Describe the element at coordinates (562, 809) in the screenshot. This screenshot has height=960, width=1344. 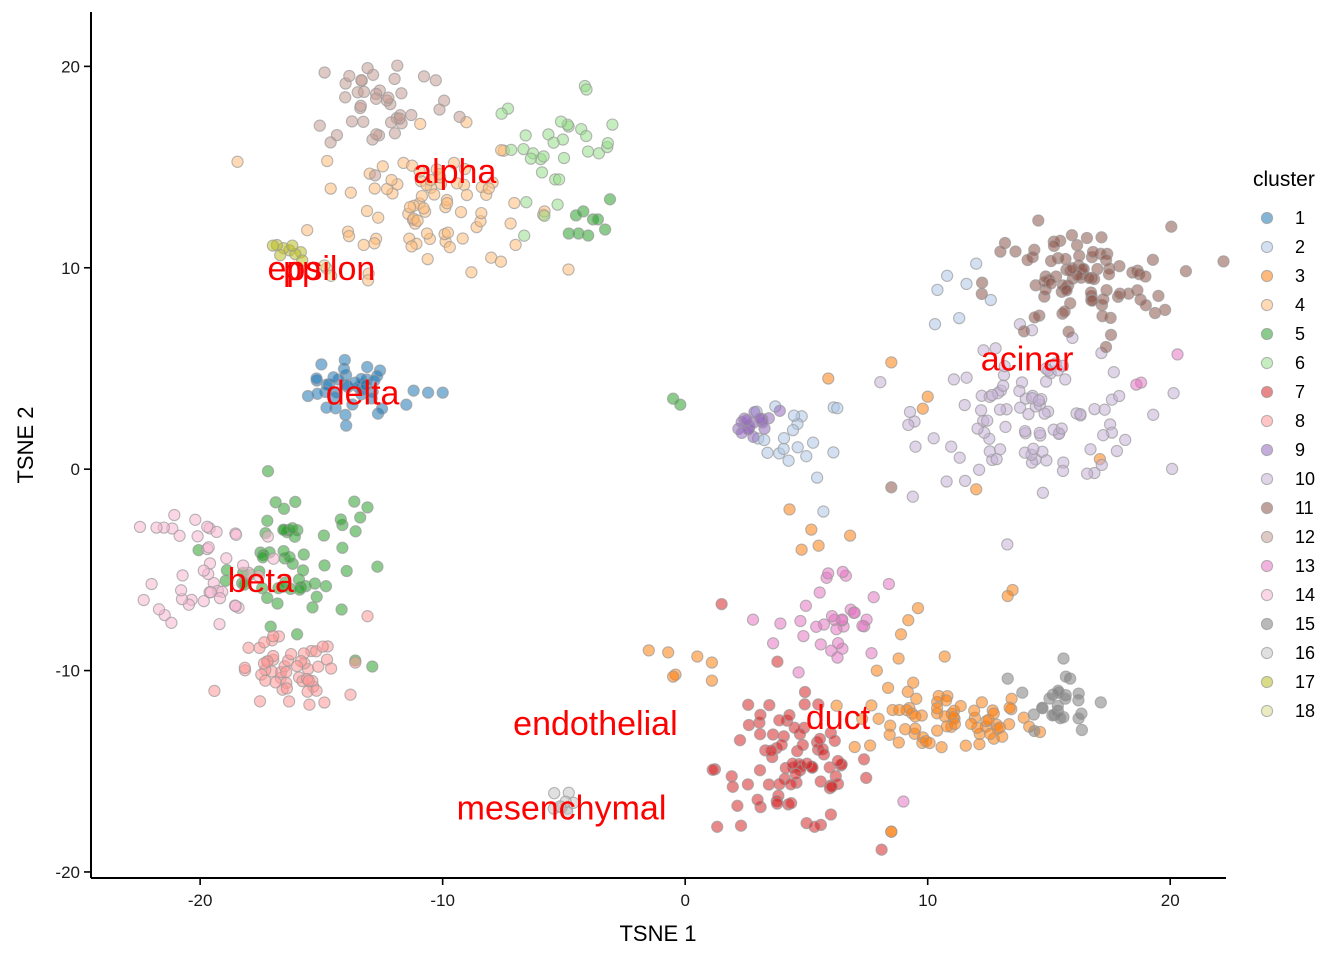
I see `annotation-mesenchymal: mesenchymal` at that location.